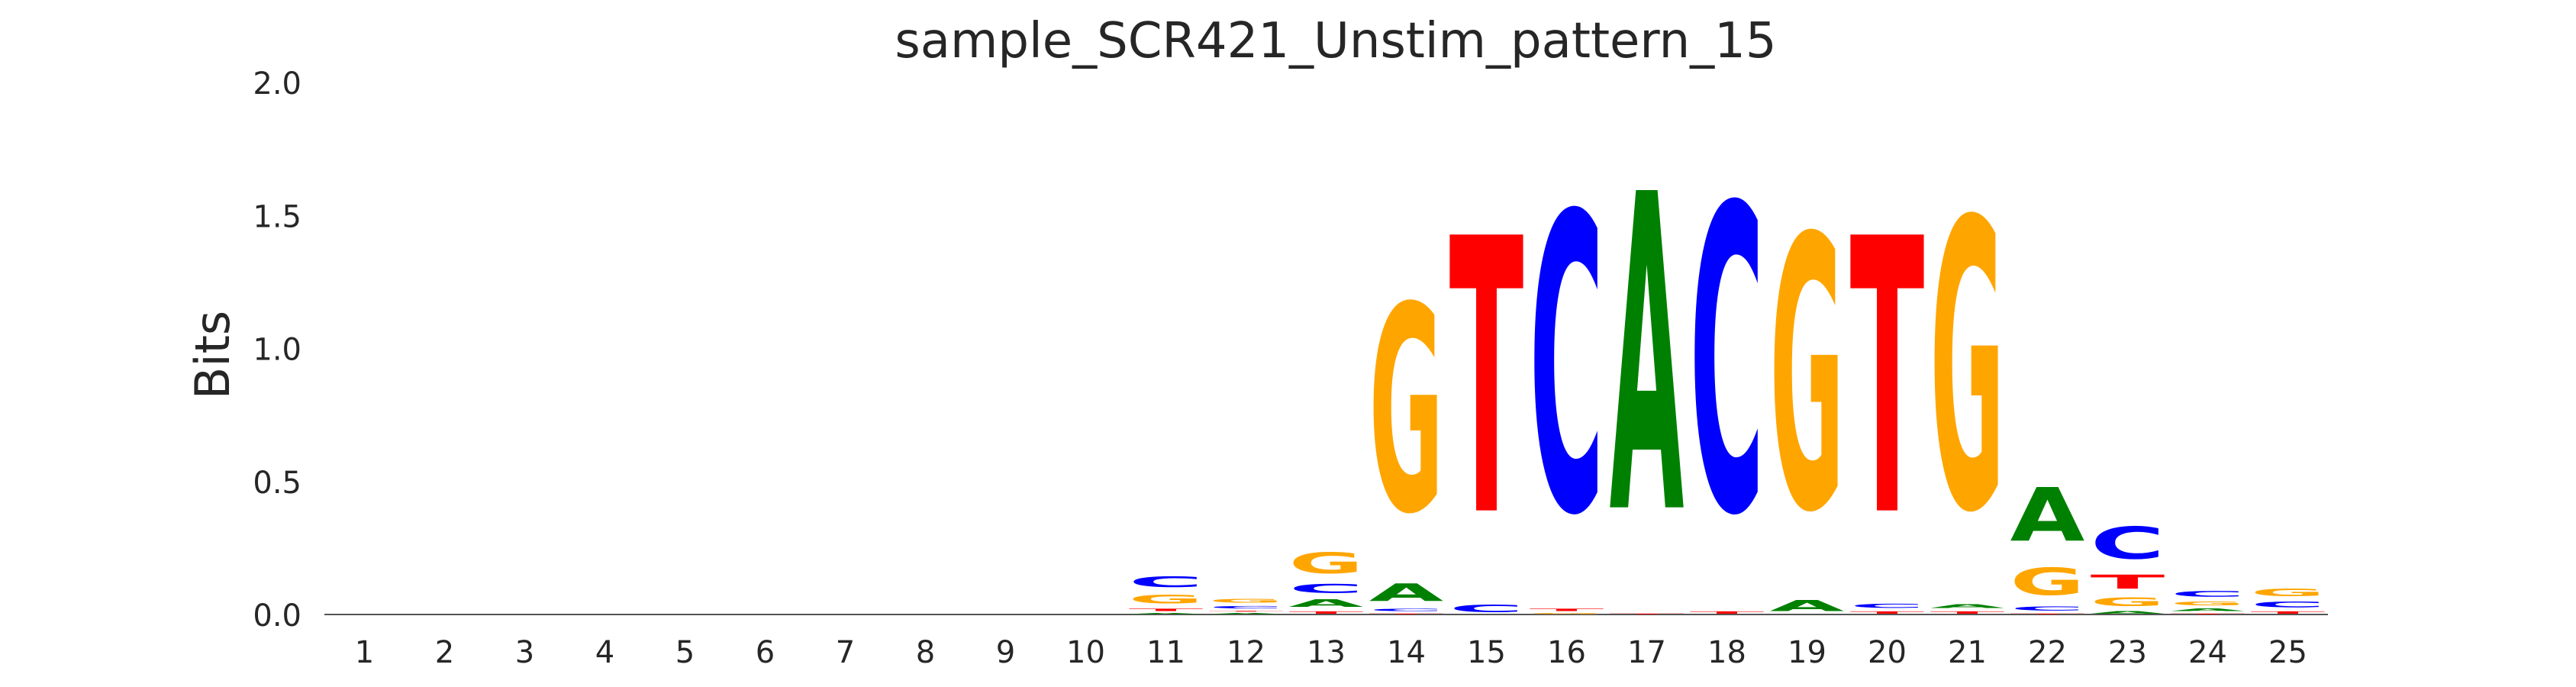  I want to click on x-tick-label: 15, so click(1487, 652).